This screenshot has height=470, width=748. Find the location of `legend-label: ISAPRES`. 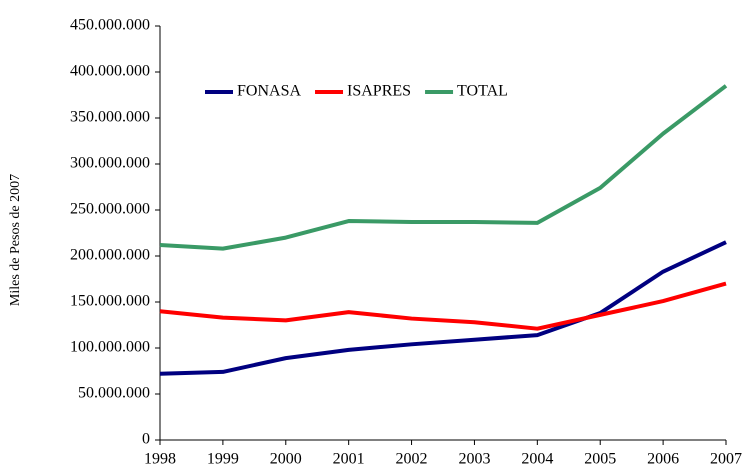

legend-label: ISAPRES is located at coordinates (379, 91).